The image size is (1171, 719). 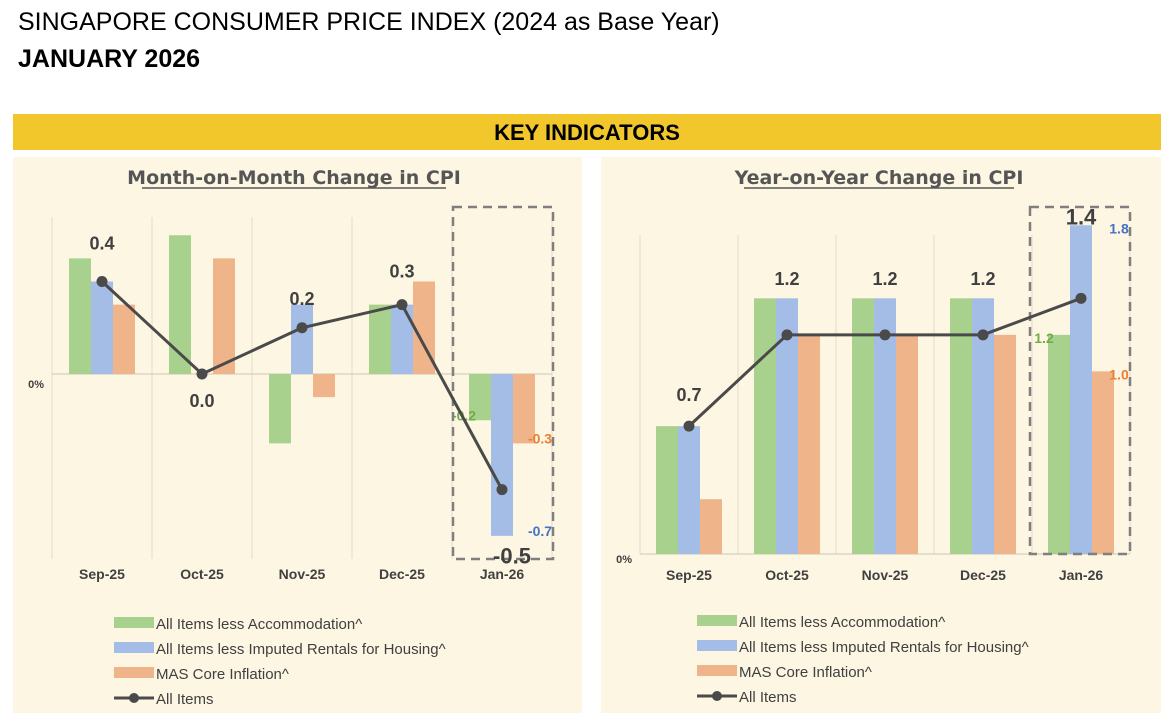 I want to click on yoy-tick-nov-25: Nov-25, so click(x=885, y=575).